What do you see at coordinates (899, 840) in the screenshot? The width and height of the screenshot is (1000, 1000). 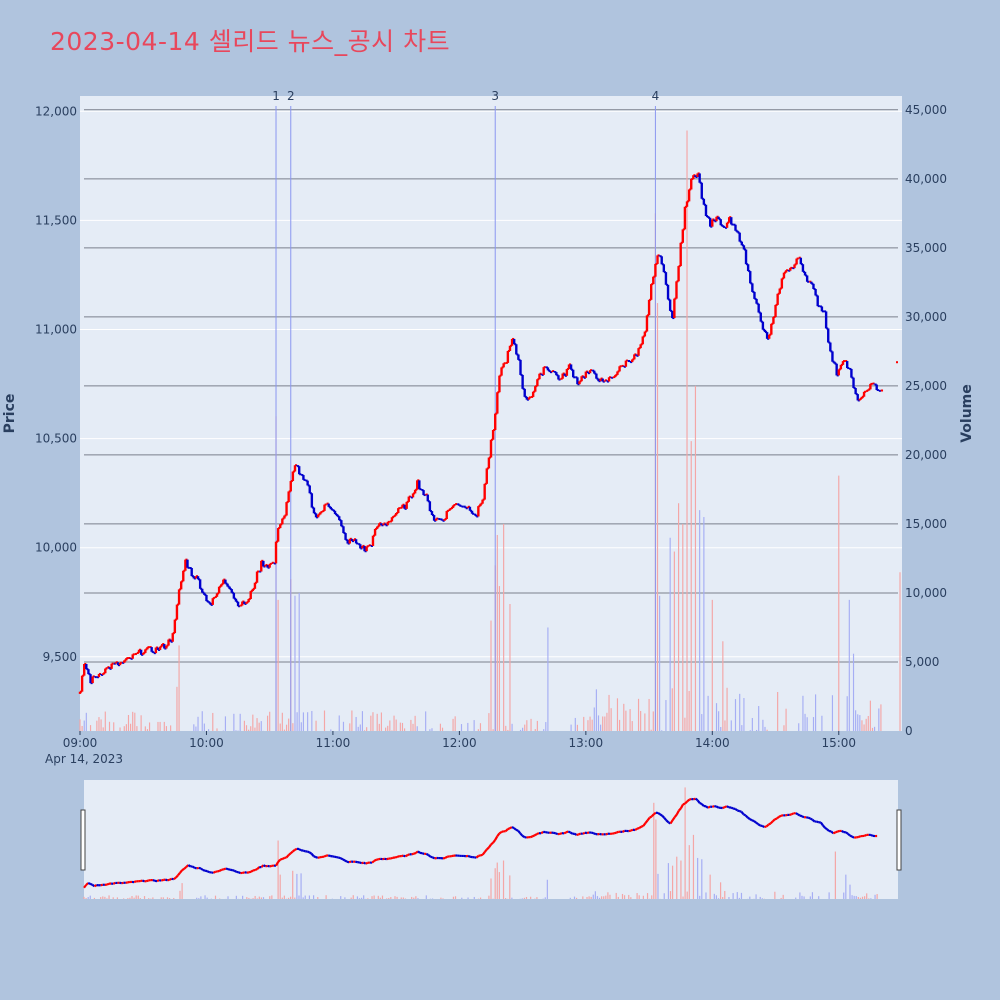 I see `range-slider-right-handle` at bounding box center [899, 840].